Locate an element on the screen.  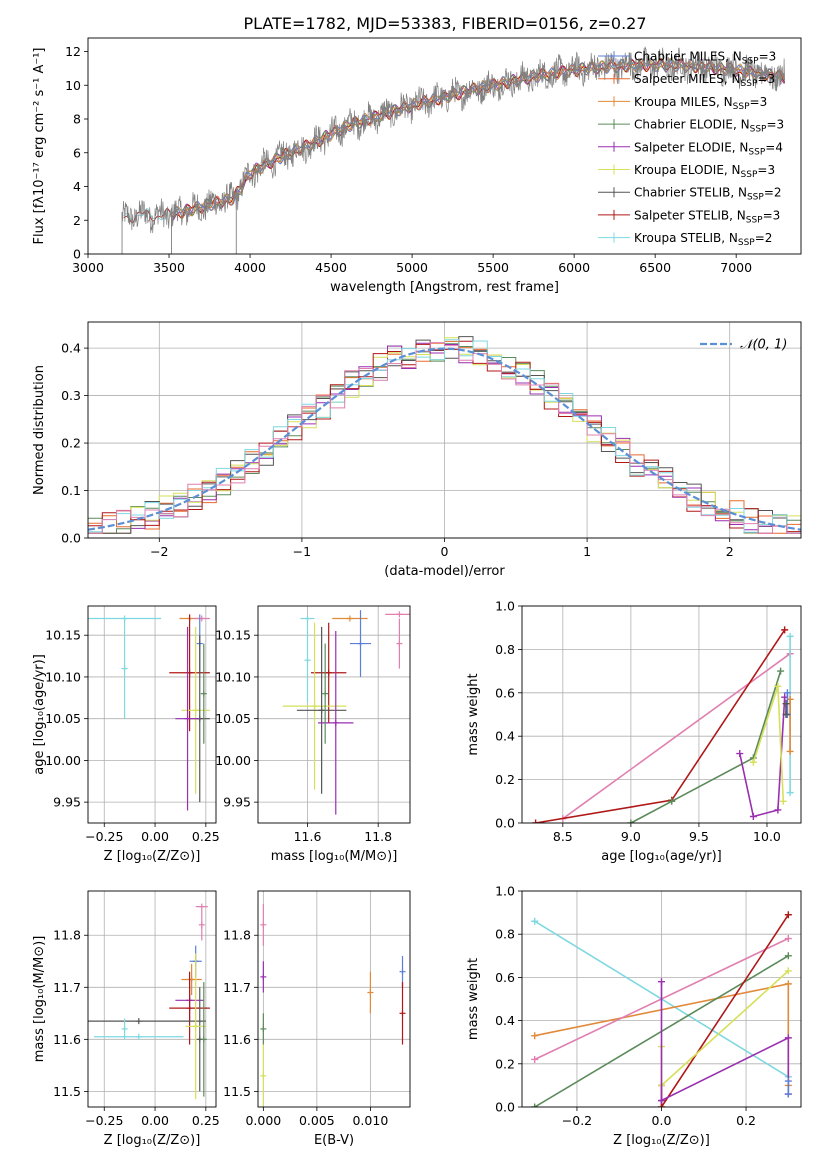
tick-label-x: 1 is located at coordinates (587, 551).